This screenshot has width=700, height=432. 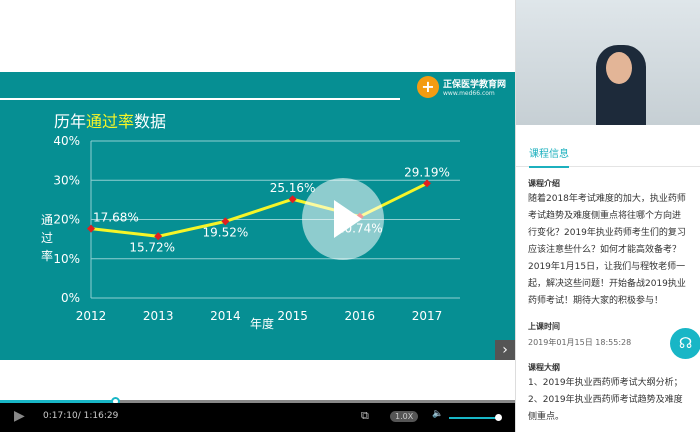 I want to click on x-tick-label: 2014, so click(x=225, y=316).